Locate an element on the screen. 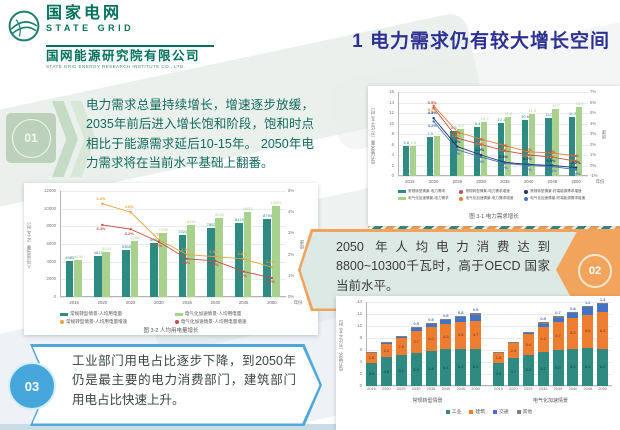 This screenshot has height=430, width=620. line-value-label: 2.6% is located at coordinates (157, 246).